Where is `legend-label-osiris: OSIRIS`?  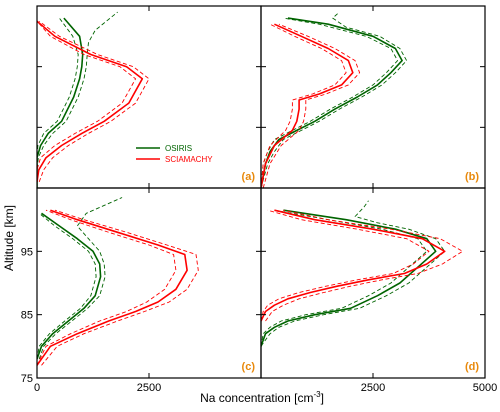
legend-label-osiris: OSIRIS is located at coordinates (178, 148).